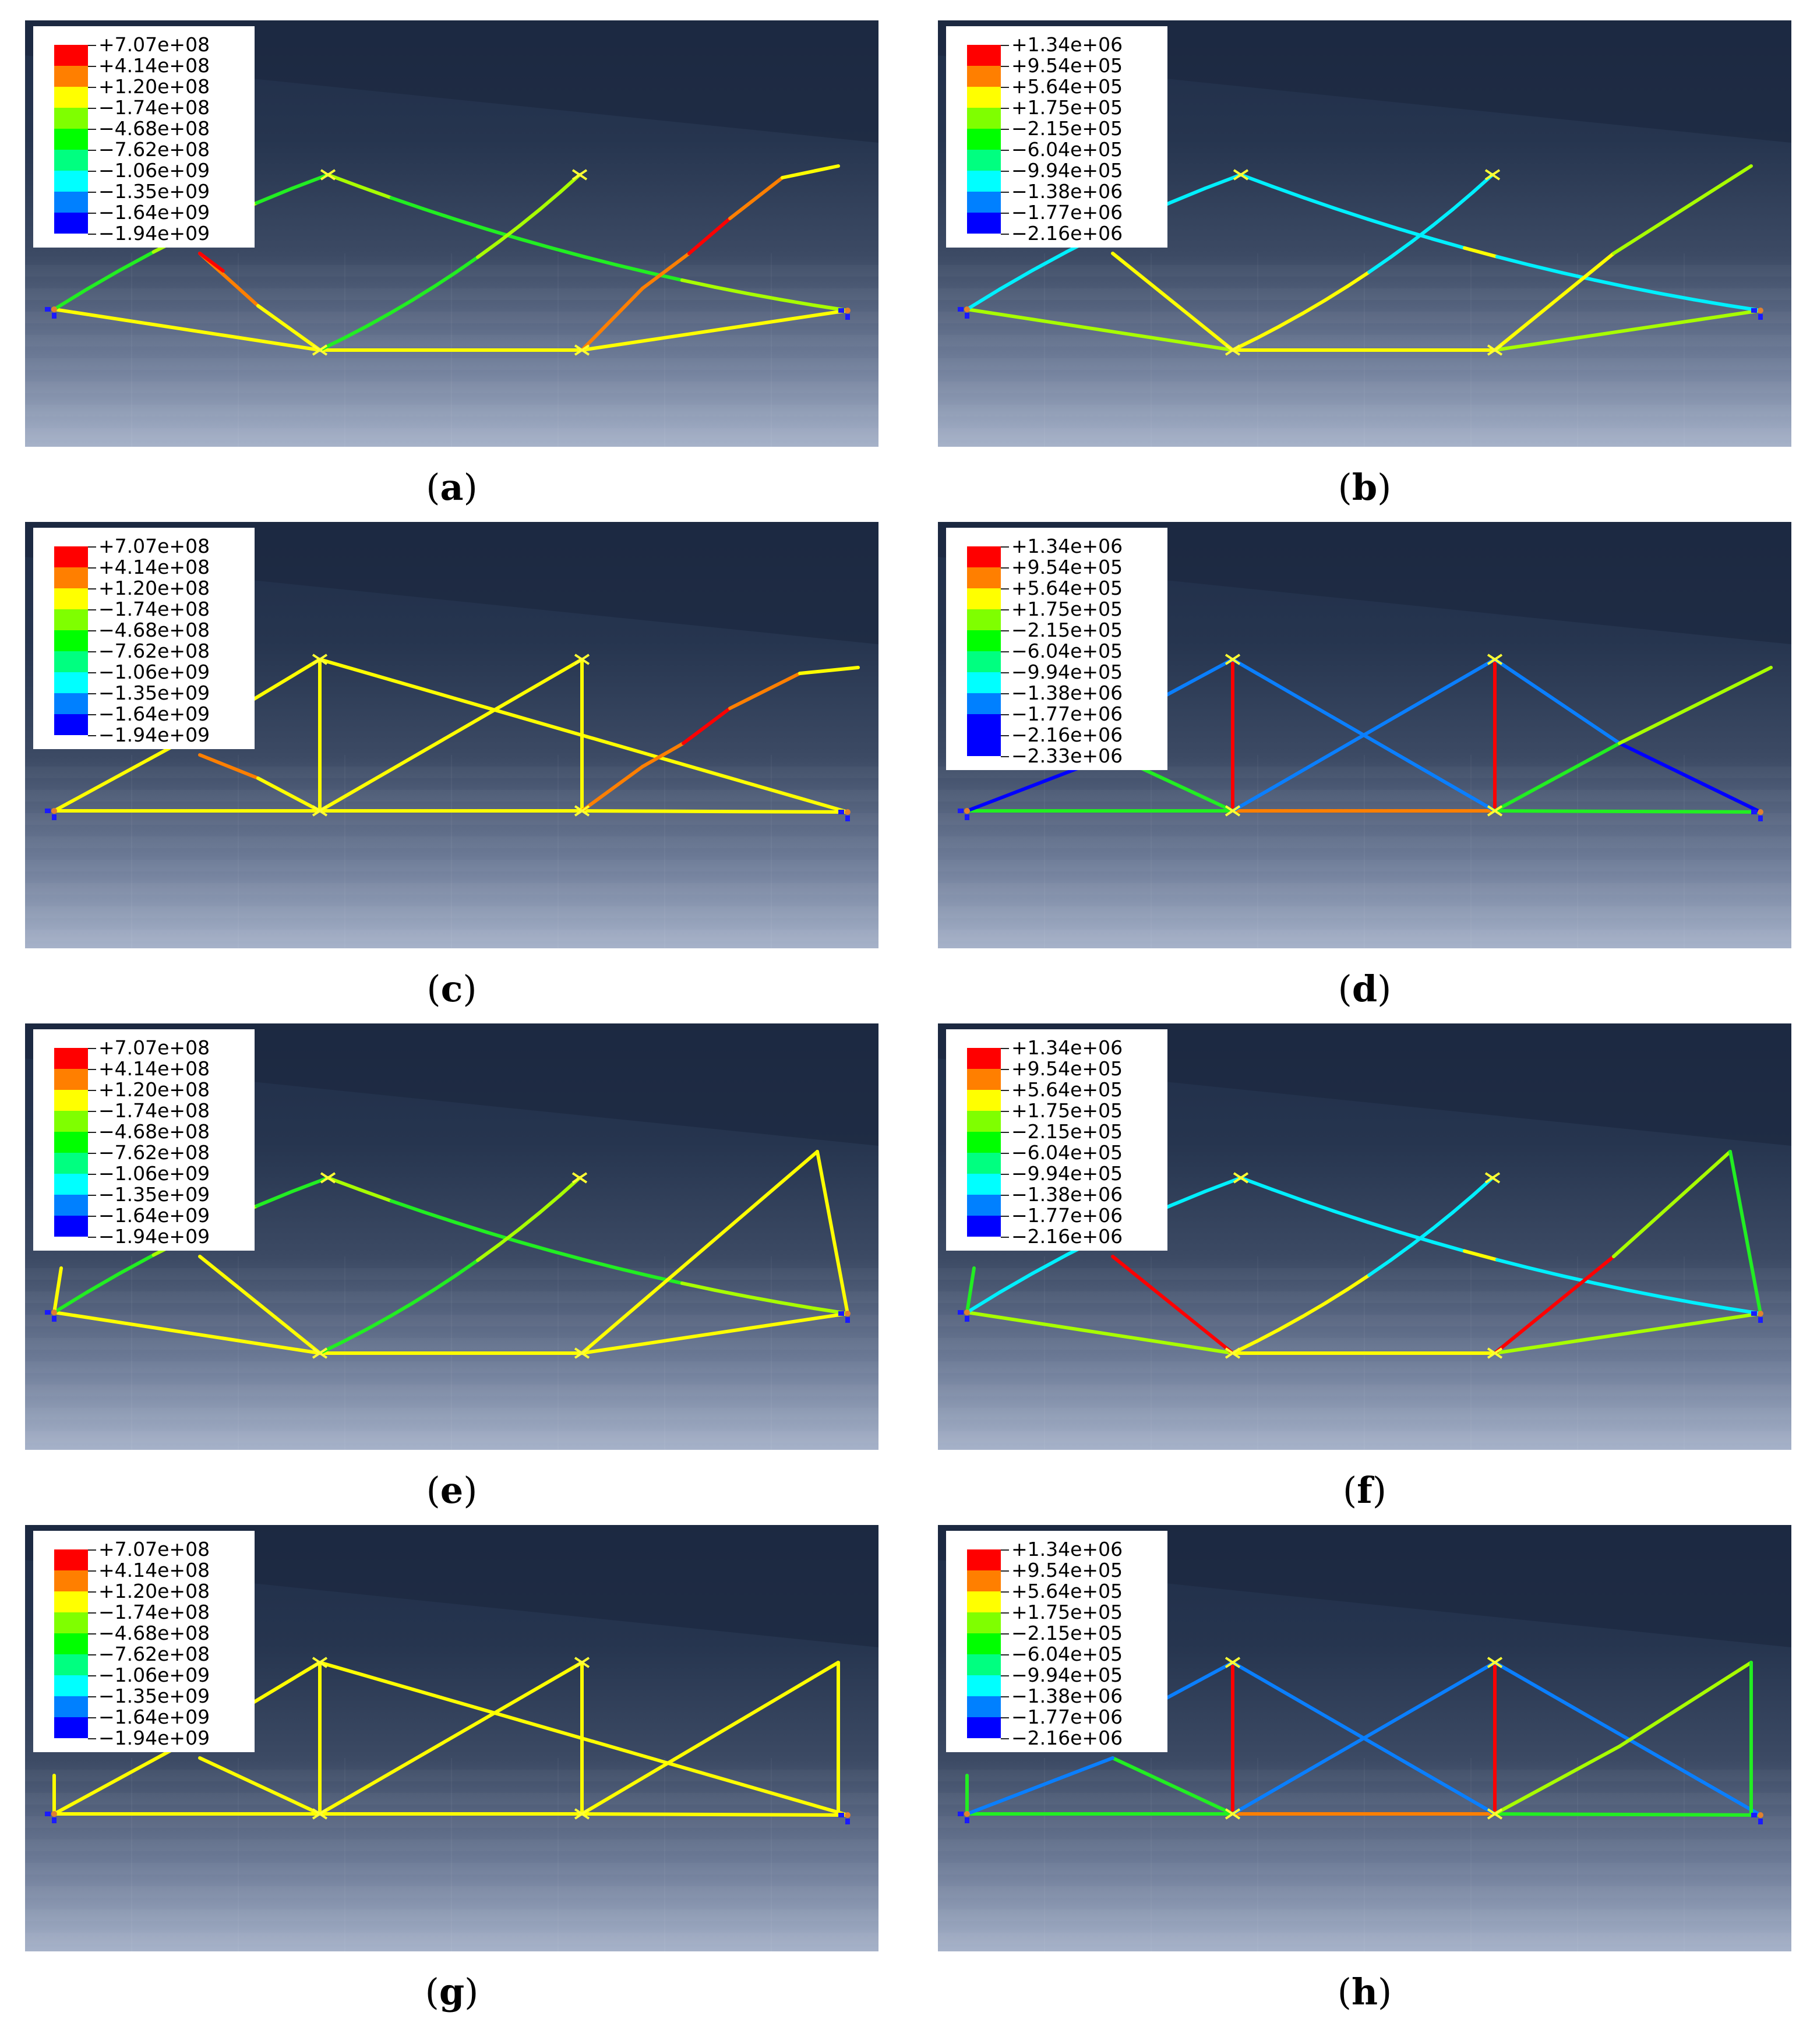 The height and width of the screenshot is (2044, 1810). I want to click on legend-label: −2.33e+06, so click(1067, 755).